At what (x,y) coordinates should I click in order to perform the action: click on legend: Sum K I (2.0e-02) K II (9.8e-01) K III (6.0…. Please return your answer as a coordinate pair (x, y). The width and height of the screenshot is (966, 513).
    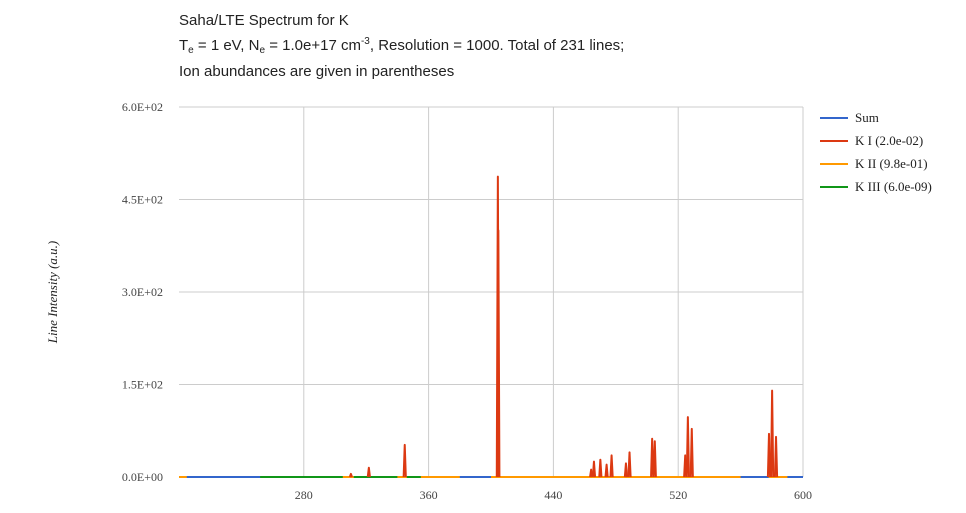
    Looking at the image, I should click on (876, 152).